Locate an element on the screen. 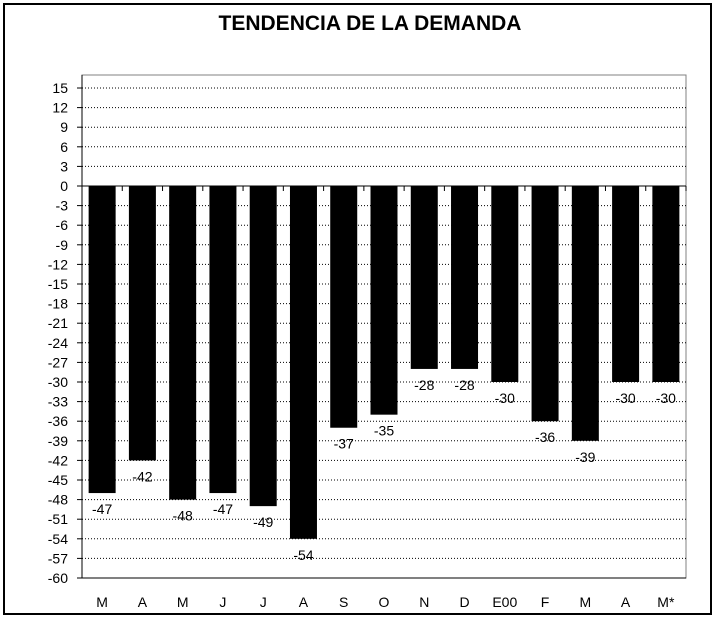 The image size is (720, 622). y-tick-label: 6 is located at coordinates (64, 147).